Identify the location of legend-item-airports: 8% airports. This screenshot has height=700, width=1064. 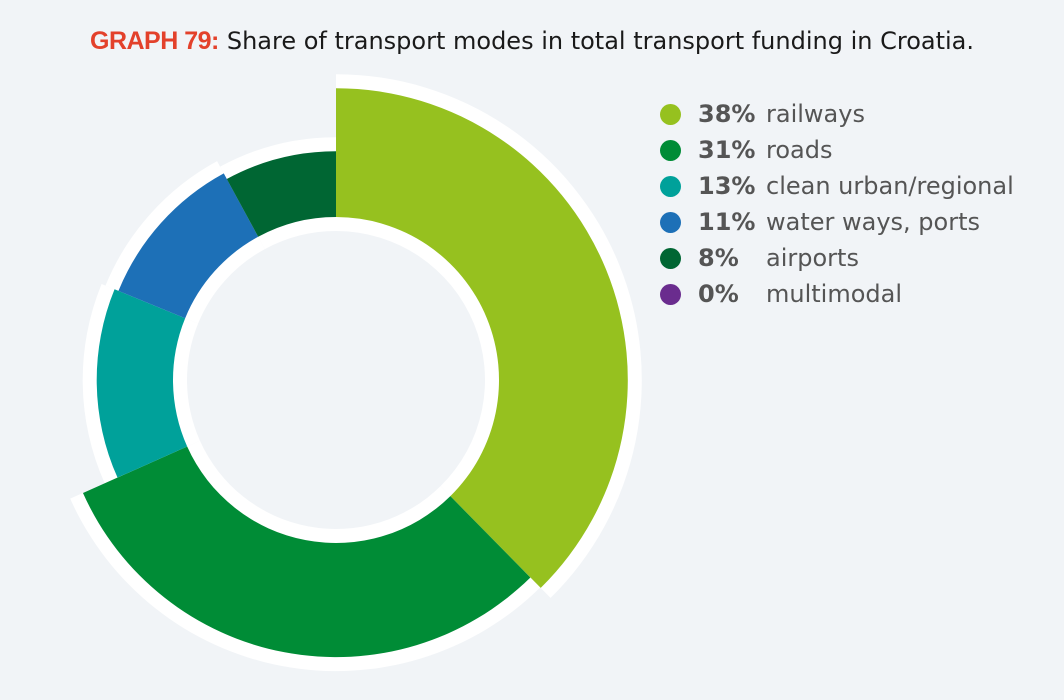
(837, 258).